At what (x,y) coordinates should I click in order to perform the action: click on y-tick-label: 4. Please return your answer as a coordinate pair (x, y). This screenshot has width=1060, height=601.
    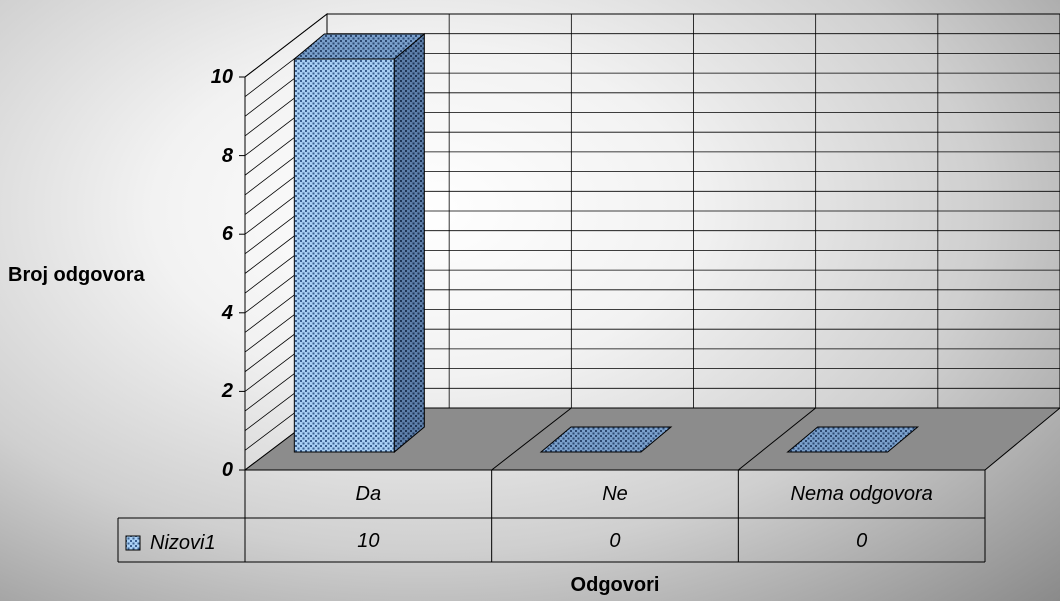
    Looking at the image, I should click on (227, 312).